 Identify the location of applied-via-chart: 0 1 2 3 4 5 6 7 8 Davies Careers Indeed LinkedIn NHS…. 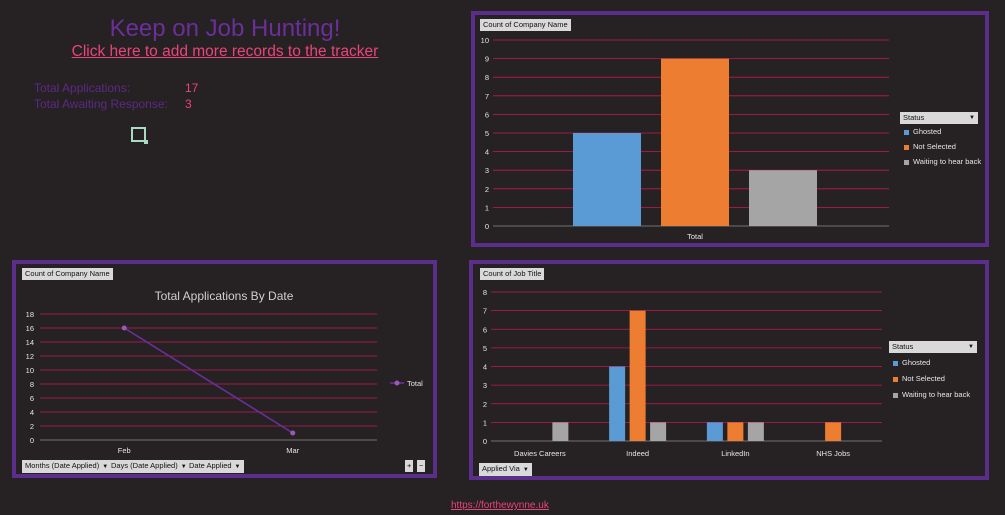
(682, 373).